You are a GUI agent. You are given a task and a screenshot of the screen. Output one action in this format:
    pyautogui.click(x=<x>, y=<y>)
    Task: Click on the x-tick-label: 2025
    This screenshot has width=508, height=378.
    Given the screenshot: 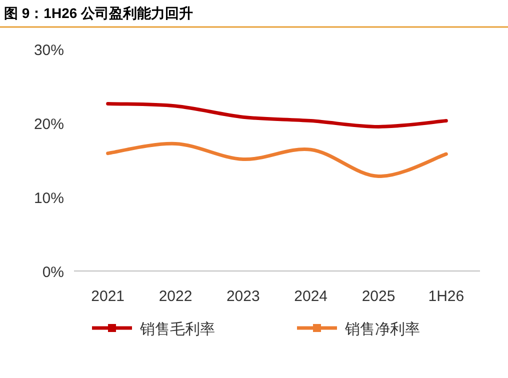 What is the action you would take?
    pyautogui.click(x=379, y=296)
    